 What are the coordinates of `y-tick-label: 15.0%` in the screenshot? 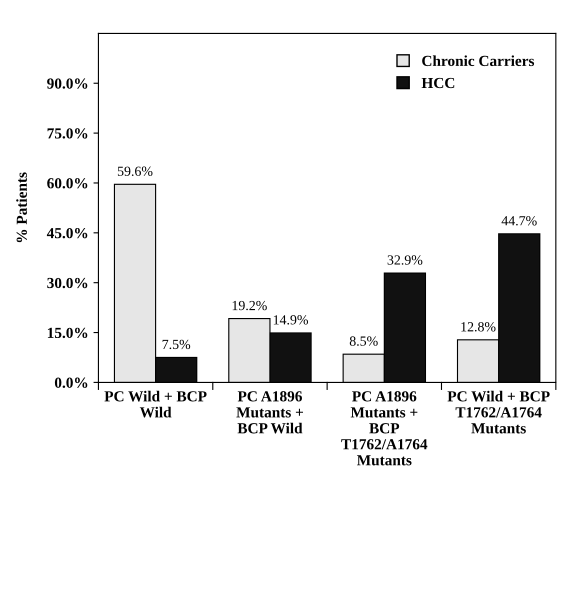 It's located at (68, 333).